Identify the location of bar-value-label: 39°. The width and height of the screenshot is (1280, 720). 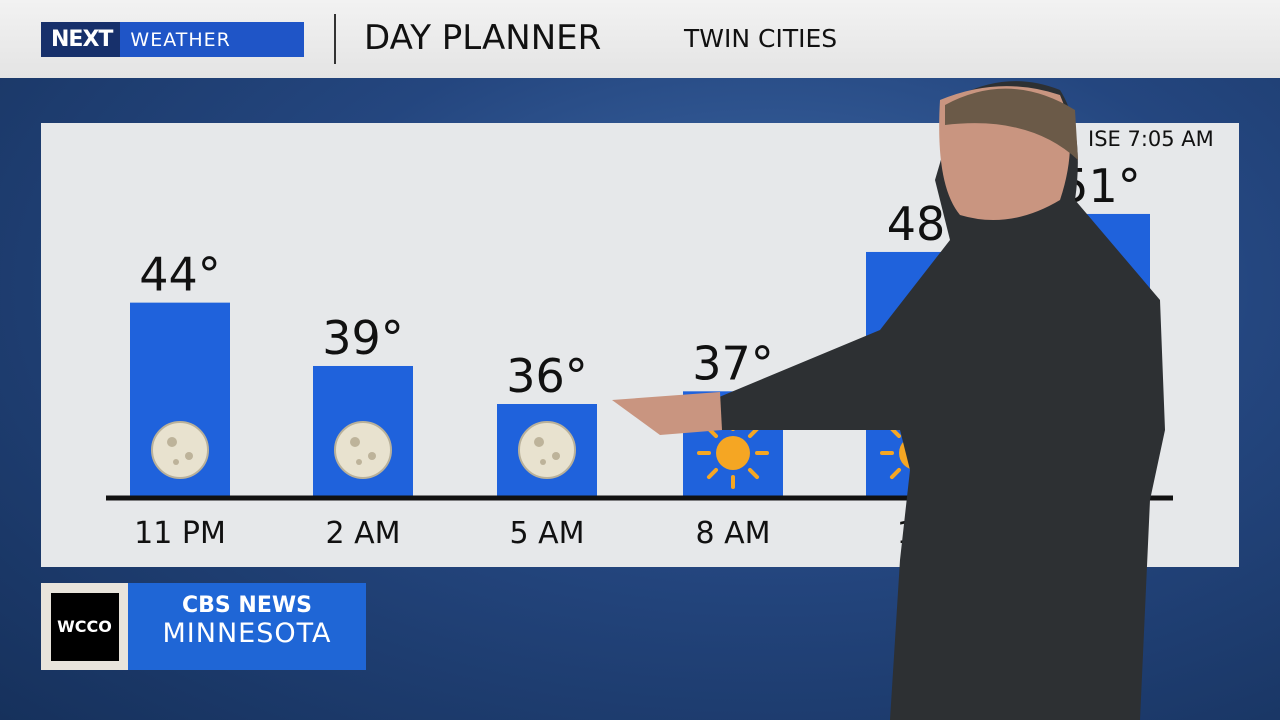
(363, 338).